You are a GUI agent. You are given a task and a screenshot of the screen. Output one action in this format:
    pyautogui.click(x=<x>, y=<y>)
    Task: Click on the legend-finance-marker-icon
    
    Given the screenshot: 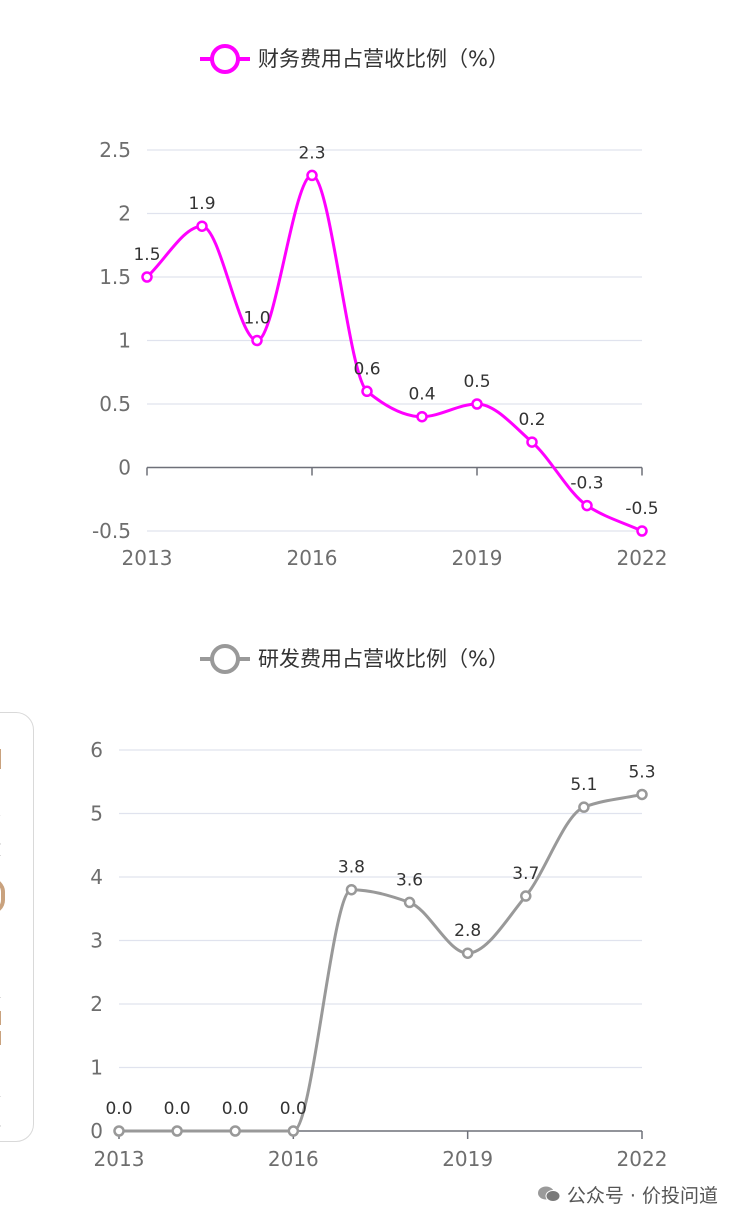 What is the action you would take?
    pyautogui.click(x=225, y=59)
    